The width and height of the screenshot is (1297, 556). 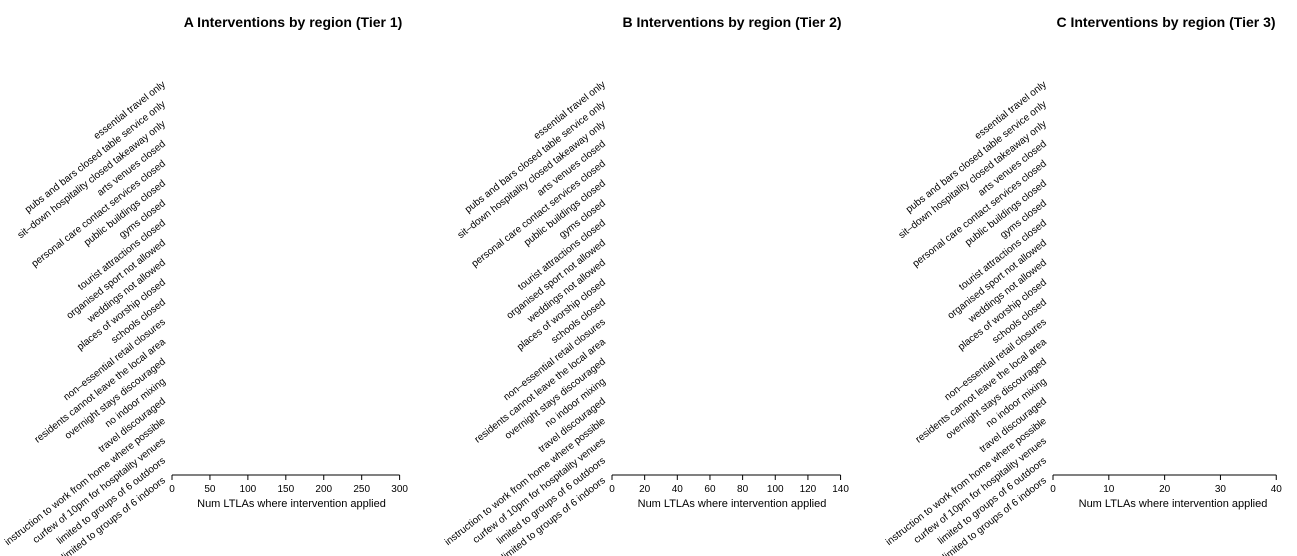 I want to click on x-tick-label: 60, so click(x=710, y=489).